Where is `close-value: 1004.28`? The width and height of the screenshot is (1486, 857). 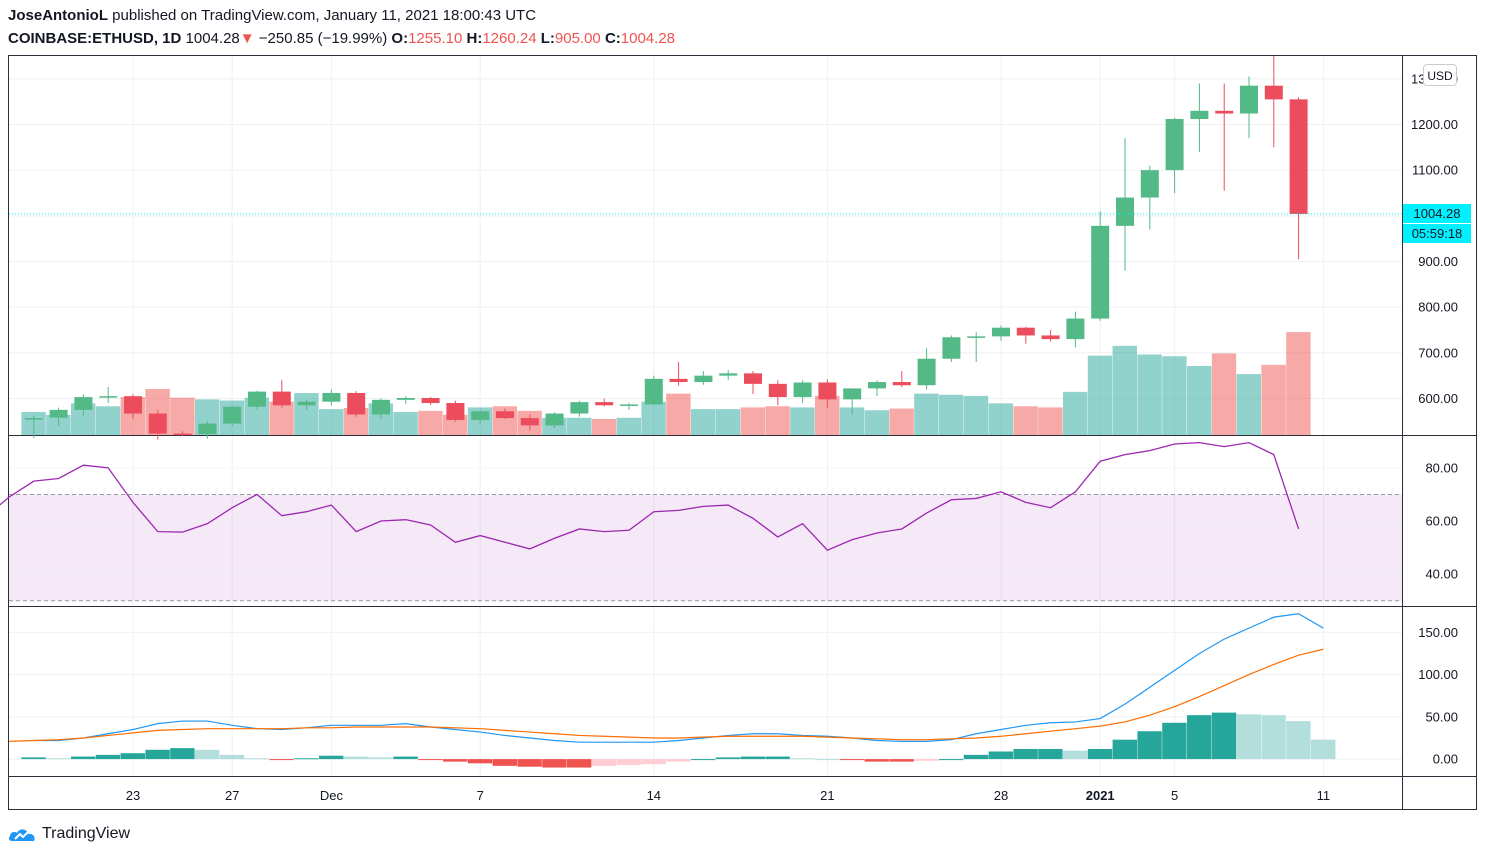
close-value: 1004.28 is located at coordinates (648, 38).